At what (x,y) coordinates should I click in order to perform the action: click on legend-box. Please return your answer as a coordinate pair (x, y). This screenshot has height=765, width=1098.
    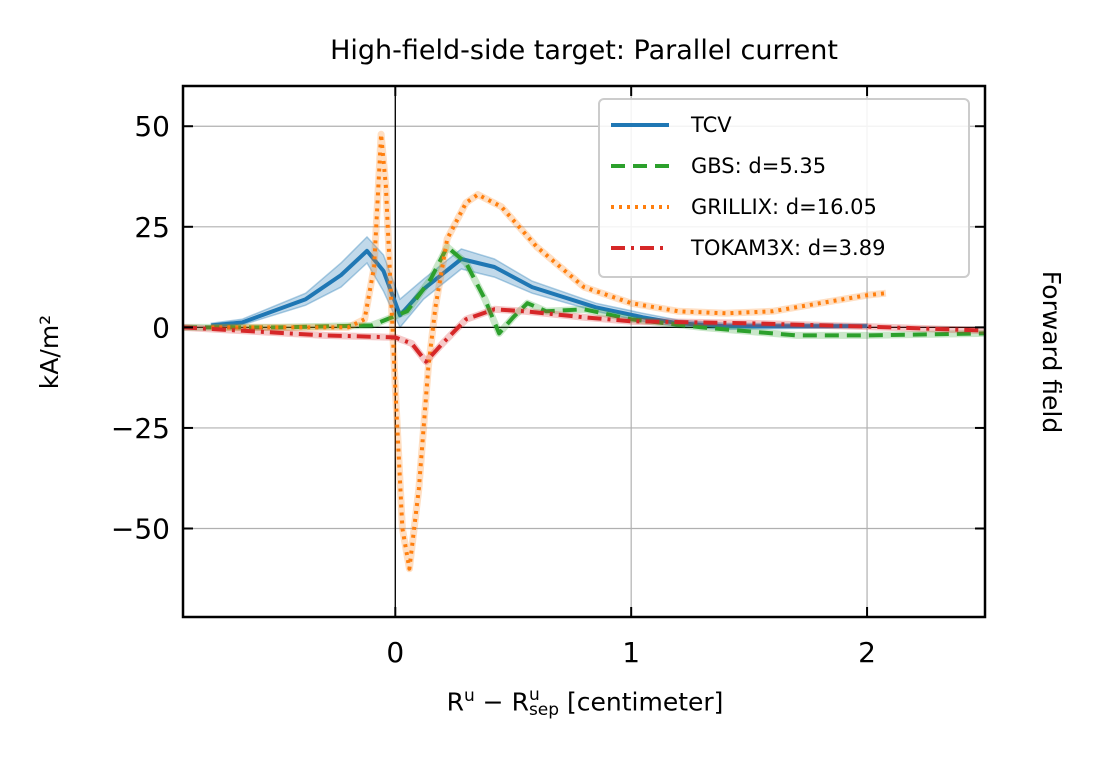
    Looking at the image, I should click on (784, 188).